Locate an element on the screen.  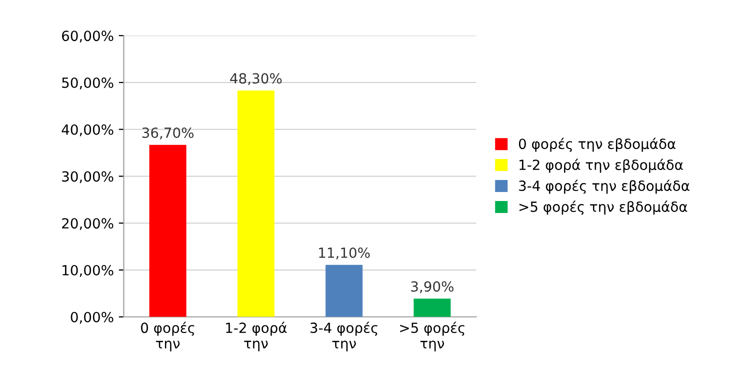
y-tick-label: 30,00% is located at coordinates (88, 177).